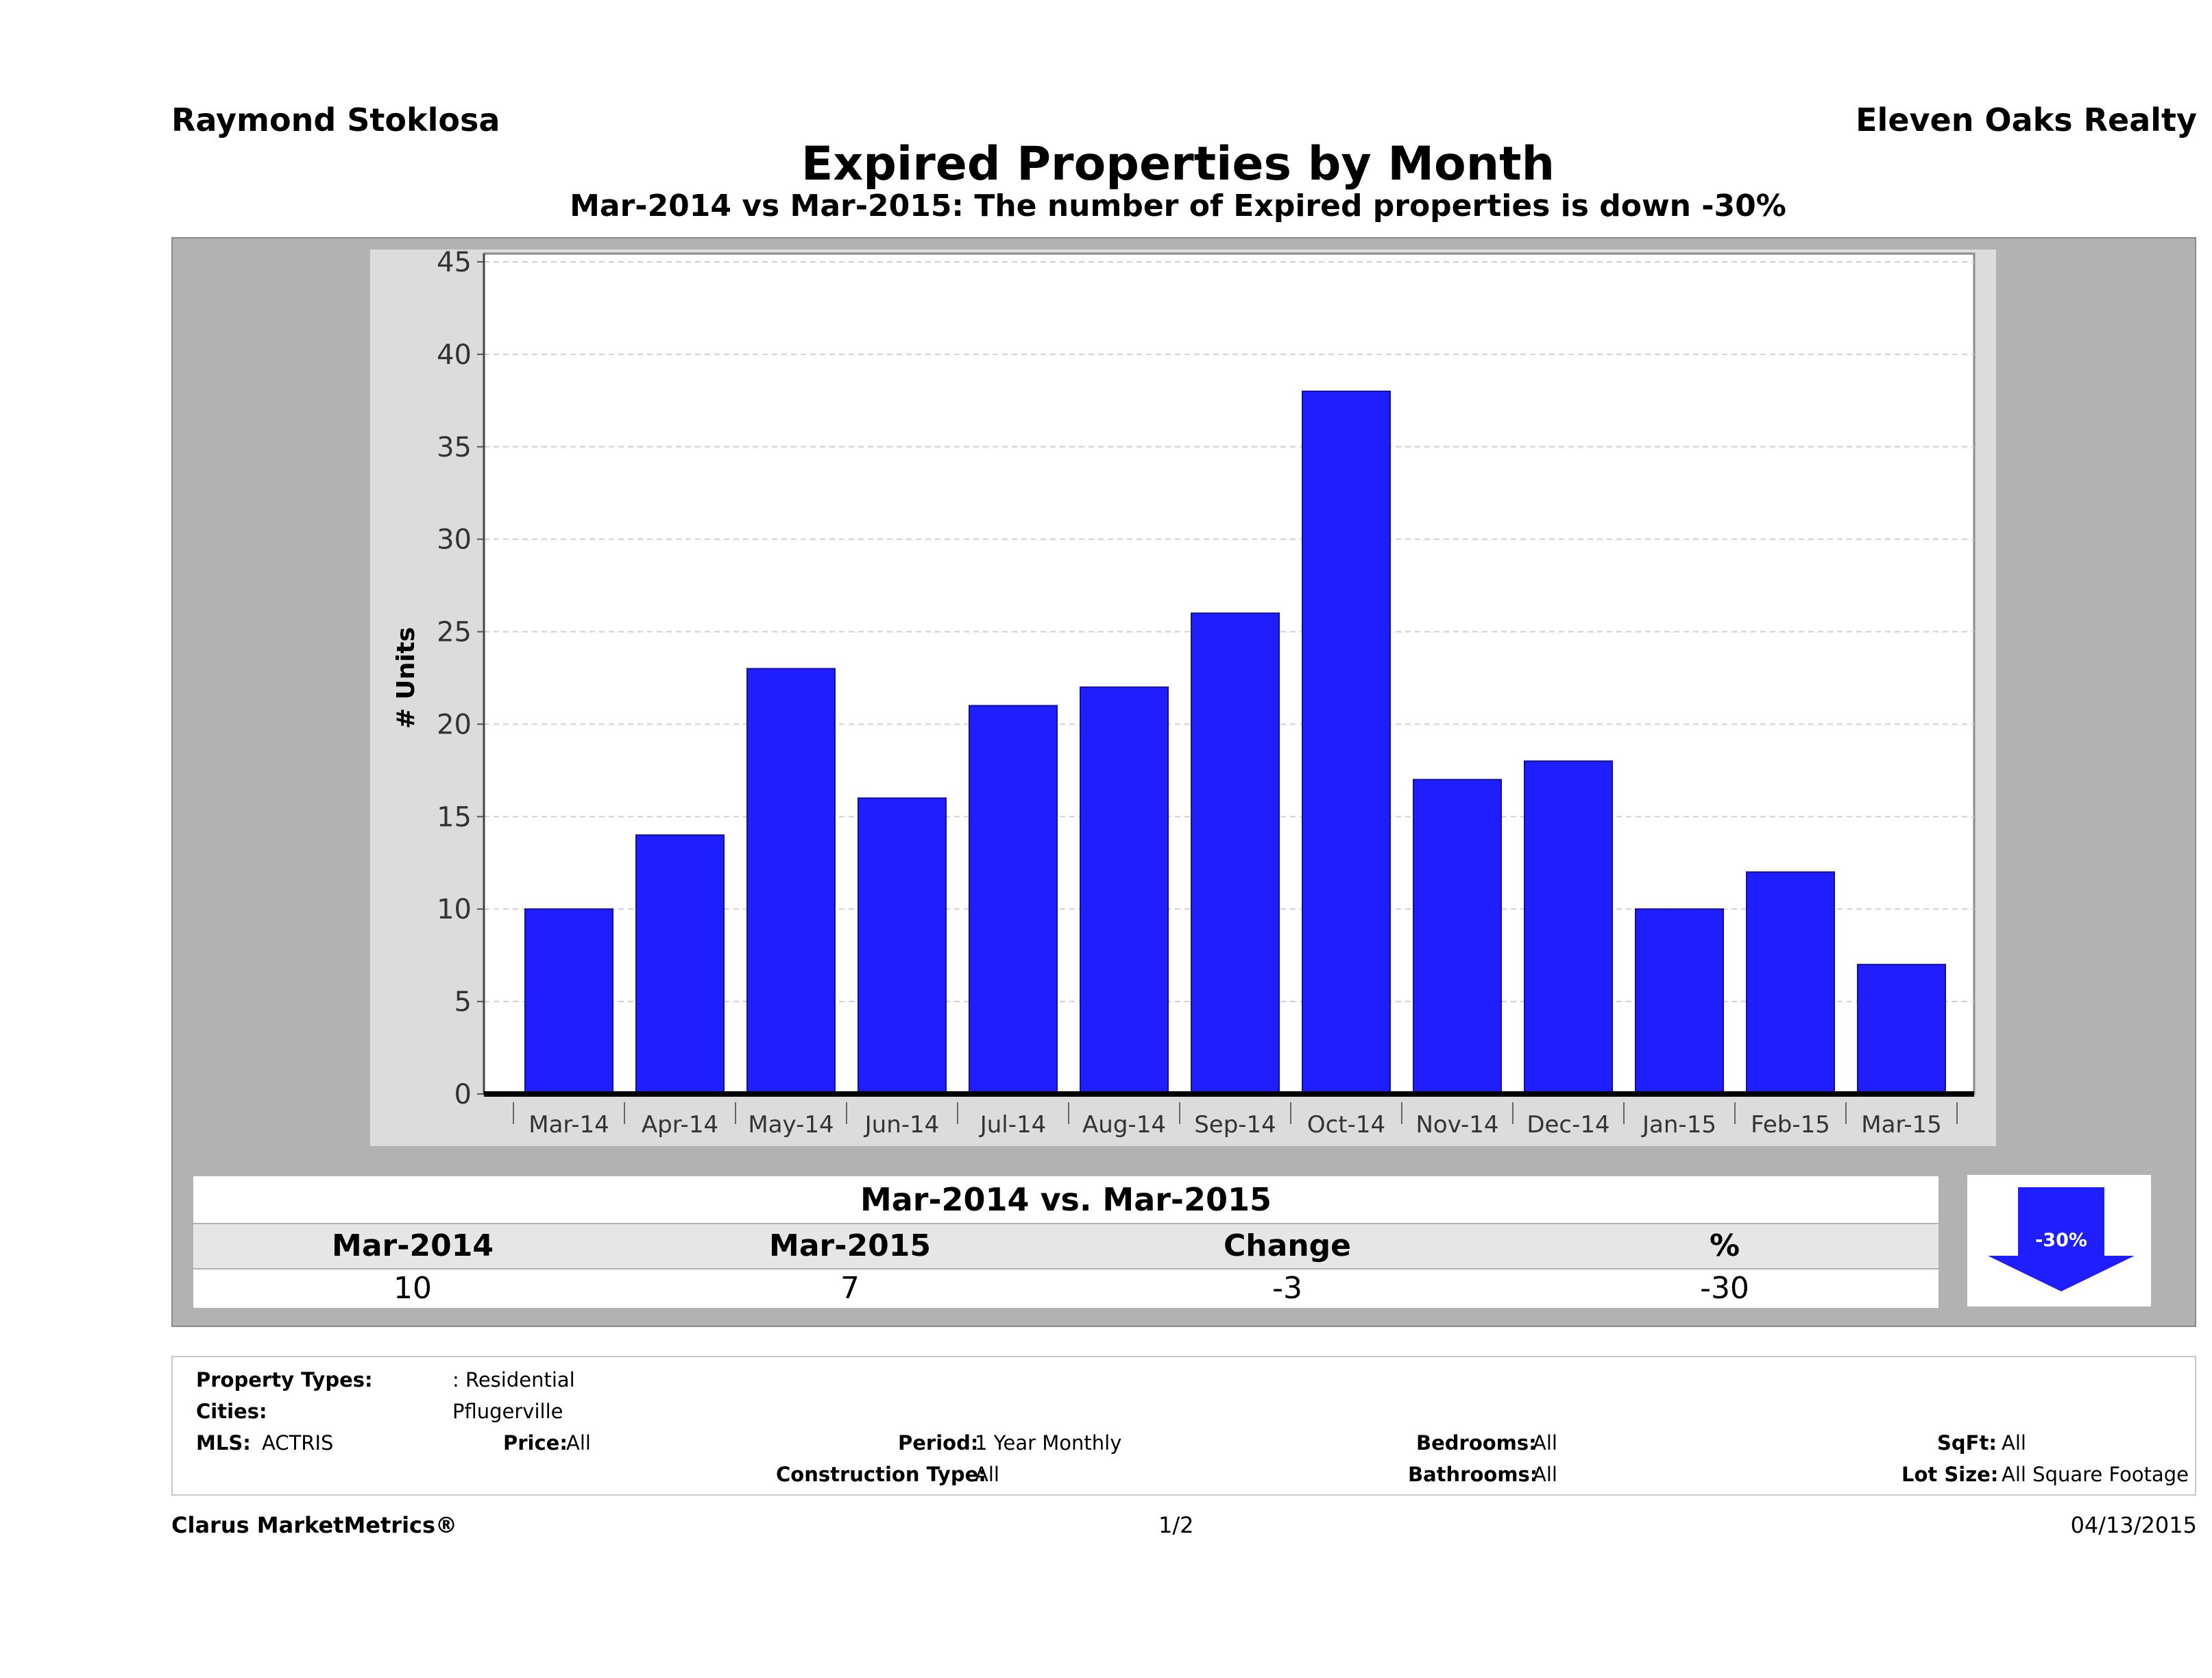 The width and height of the screenshot is (2212, 1678). What do you see at coordinates (455, 355) in the screenshot?
I see `y-tick-label: 40` at bounding box center [455, 355].